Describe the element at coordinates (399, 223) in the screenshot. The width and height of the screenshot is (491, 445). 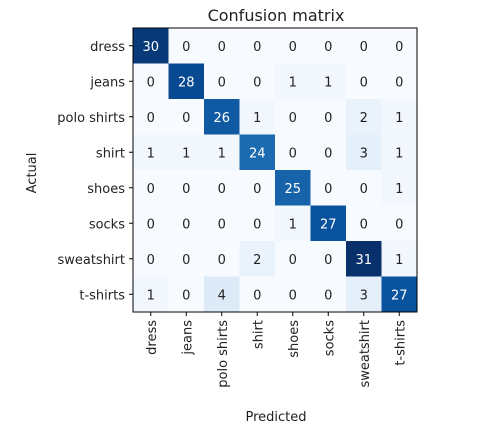
I see `cell-socks-t-shirts` at that location.